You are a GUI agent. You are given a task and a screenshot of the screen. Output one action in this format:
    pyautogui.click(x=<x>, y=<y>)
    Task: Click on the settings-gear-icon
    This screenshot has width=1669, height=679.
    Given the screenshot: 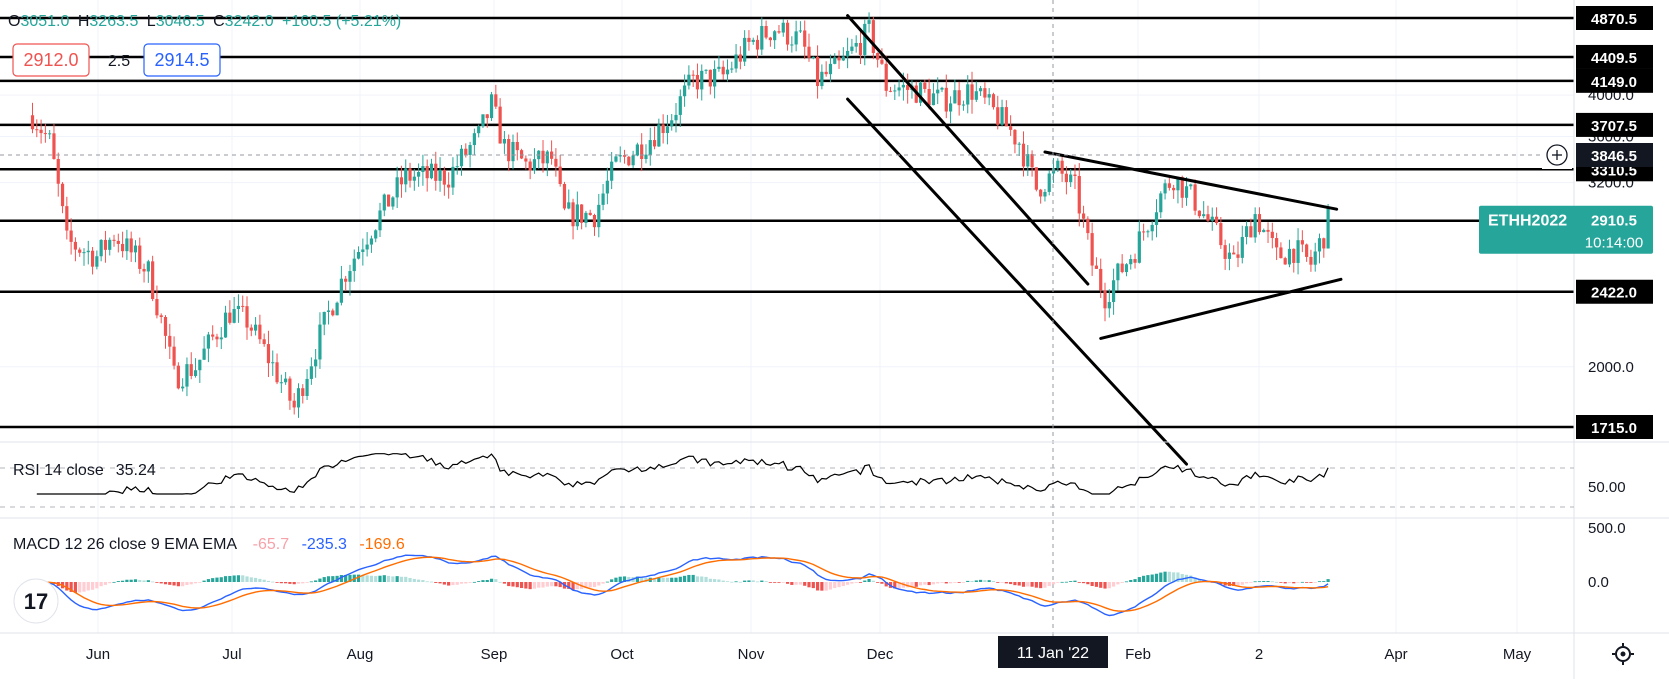 What is the action you would take?
    pyautogui.click(x=1623, y=654)
    